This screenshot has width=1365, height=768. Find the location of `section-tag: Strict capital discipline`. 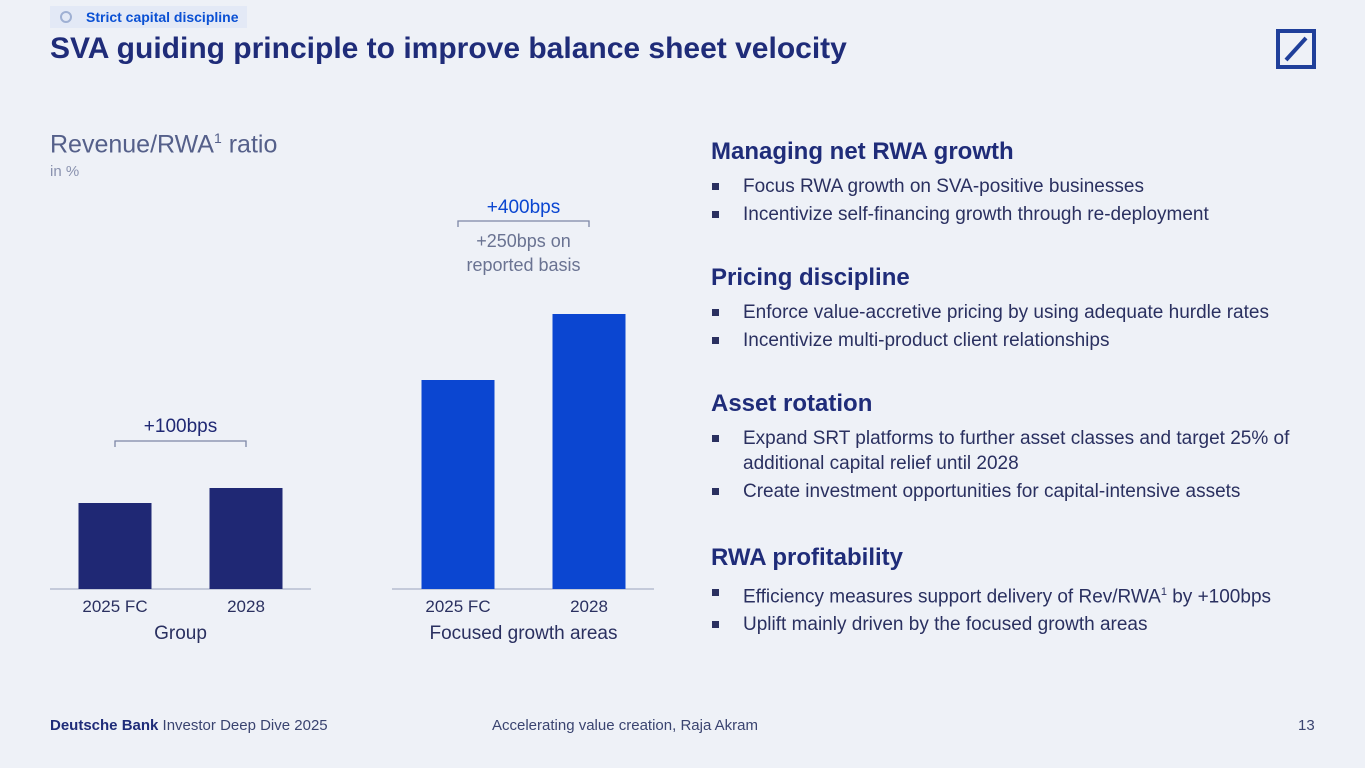

section-tag: Strict capital discipline is located at coordinates (148, 17).